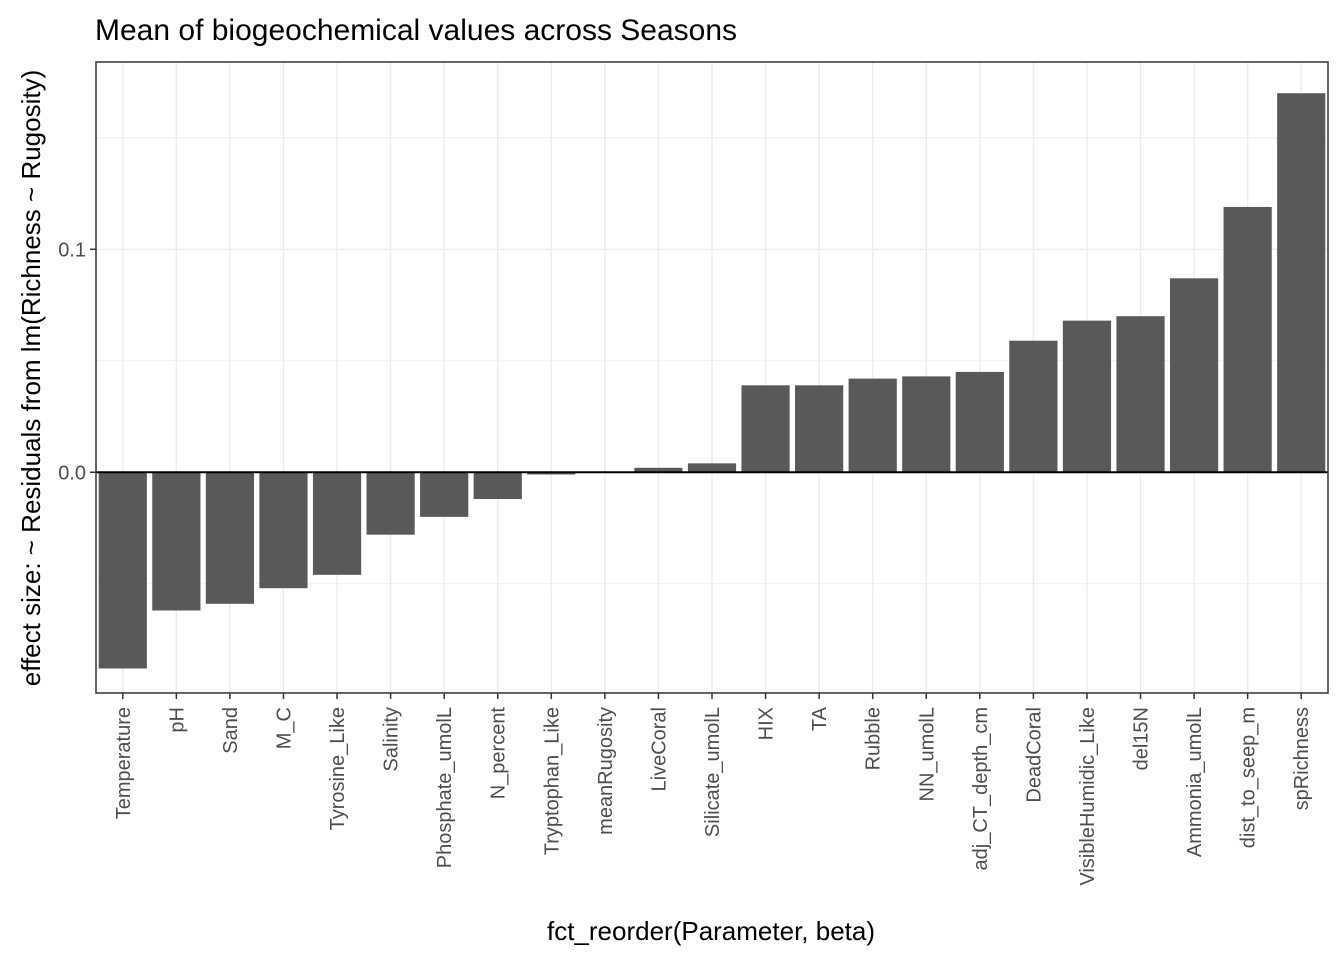  Describe the element at coordinates (979, 422) in the screenshot. I see `bar-adj_CT_depth_cm` at that location.